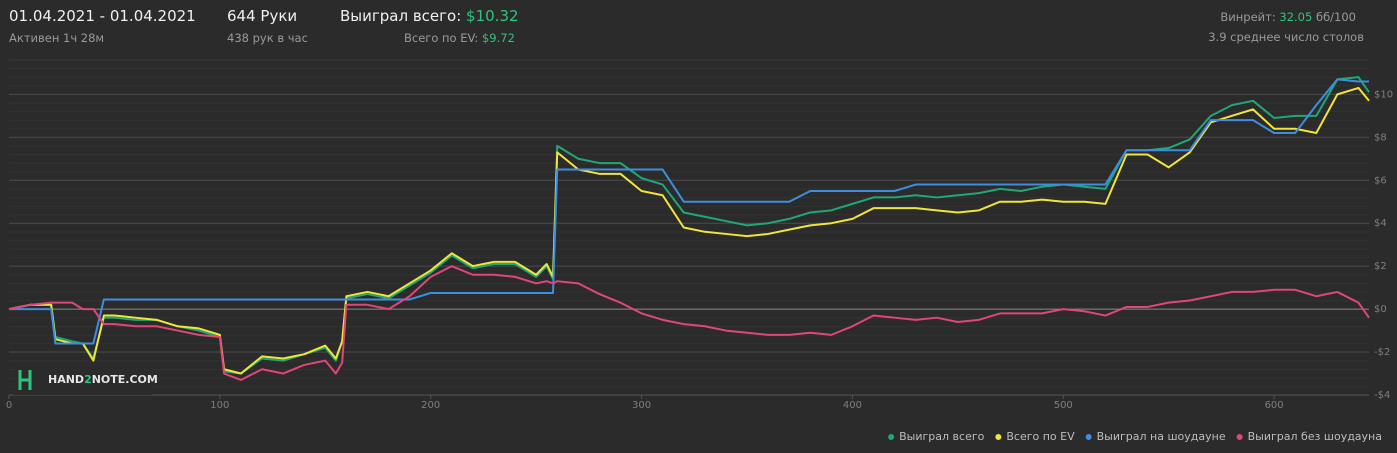 This screenshot has height=453, width=1397. What do you see at coordinates (1382, 352) in the screenshot?
I see `y-tick-label: -$2` at bounding box center [1382, 352].